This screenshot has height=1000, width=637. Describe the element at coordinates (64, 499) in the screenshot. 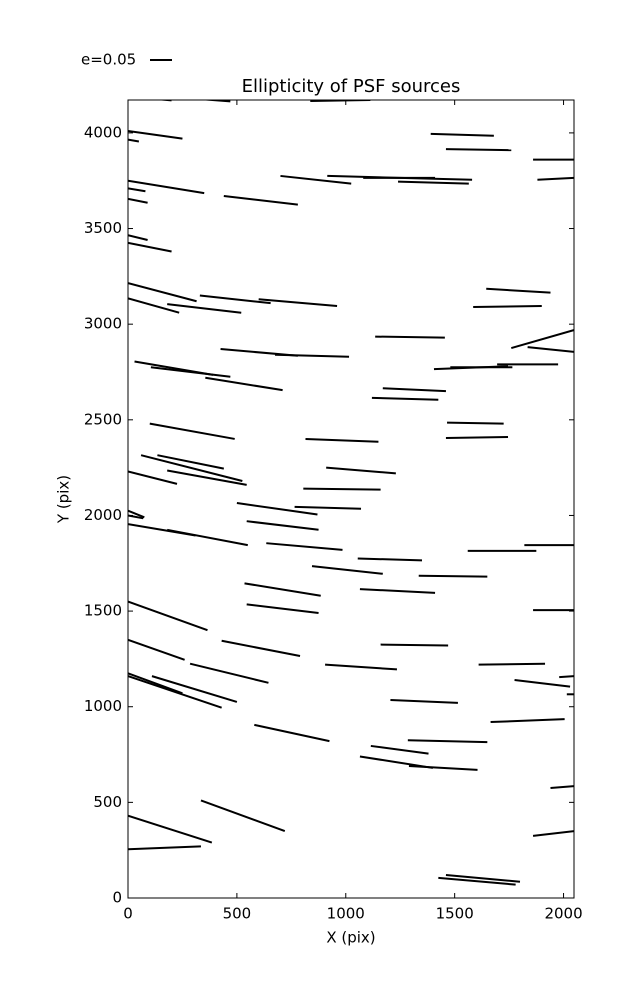

I see `y-axis-label: Y (pix)` at that location.